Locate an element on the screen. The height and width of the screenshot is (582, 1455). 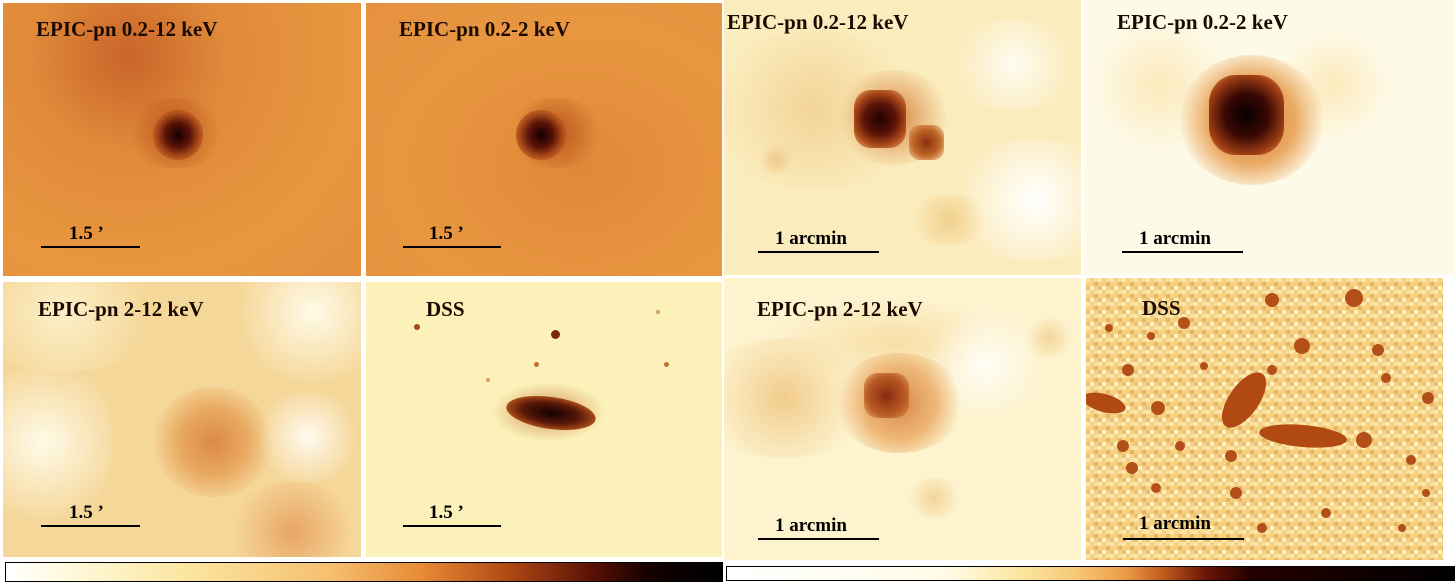
left-panel-epic-0.2-12: EPIC-pn 0.2-12 keV 1.5 ’ is located at coordinates (182, 139).